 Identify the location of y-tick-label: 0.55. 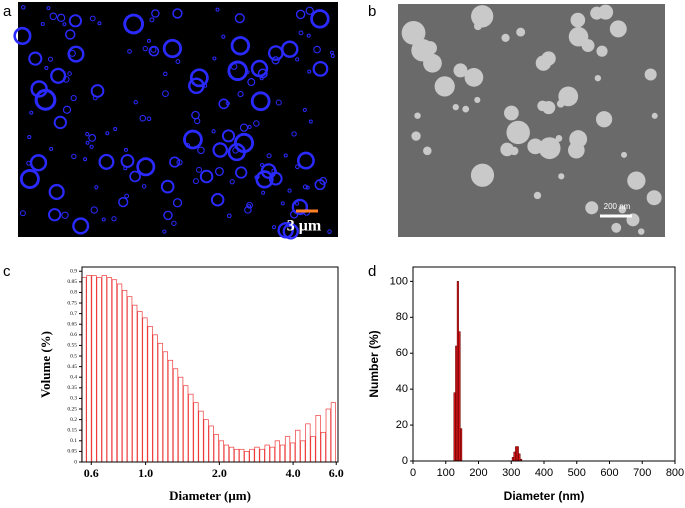
(72, 346).